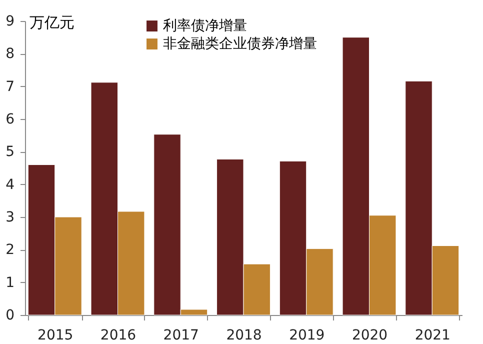 This screenshot has width=483, height=344. Describe the element at coordinates (56, 336) in the screenshot. I see `x-tick-label: 2015` at that location.